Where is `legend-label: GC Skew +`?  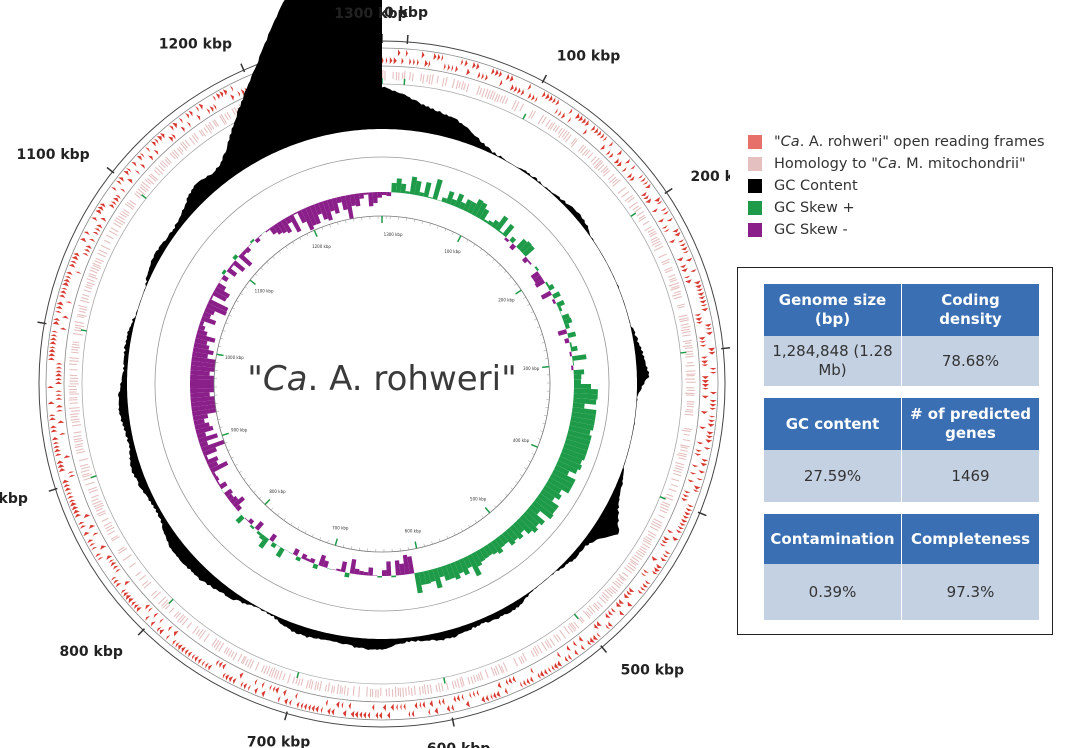 legend-label: GC Skew + is located at coordinates (814, 208).